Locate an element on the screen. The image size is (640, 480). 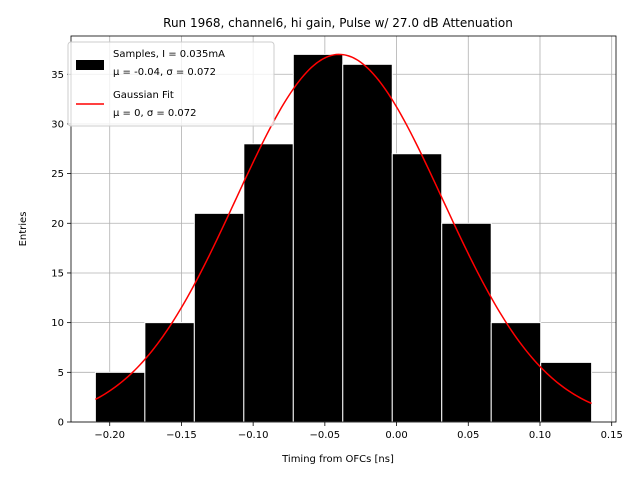
x-tick-label-4: 0.00 is located at coordinates (396, 435).